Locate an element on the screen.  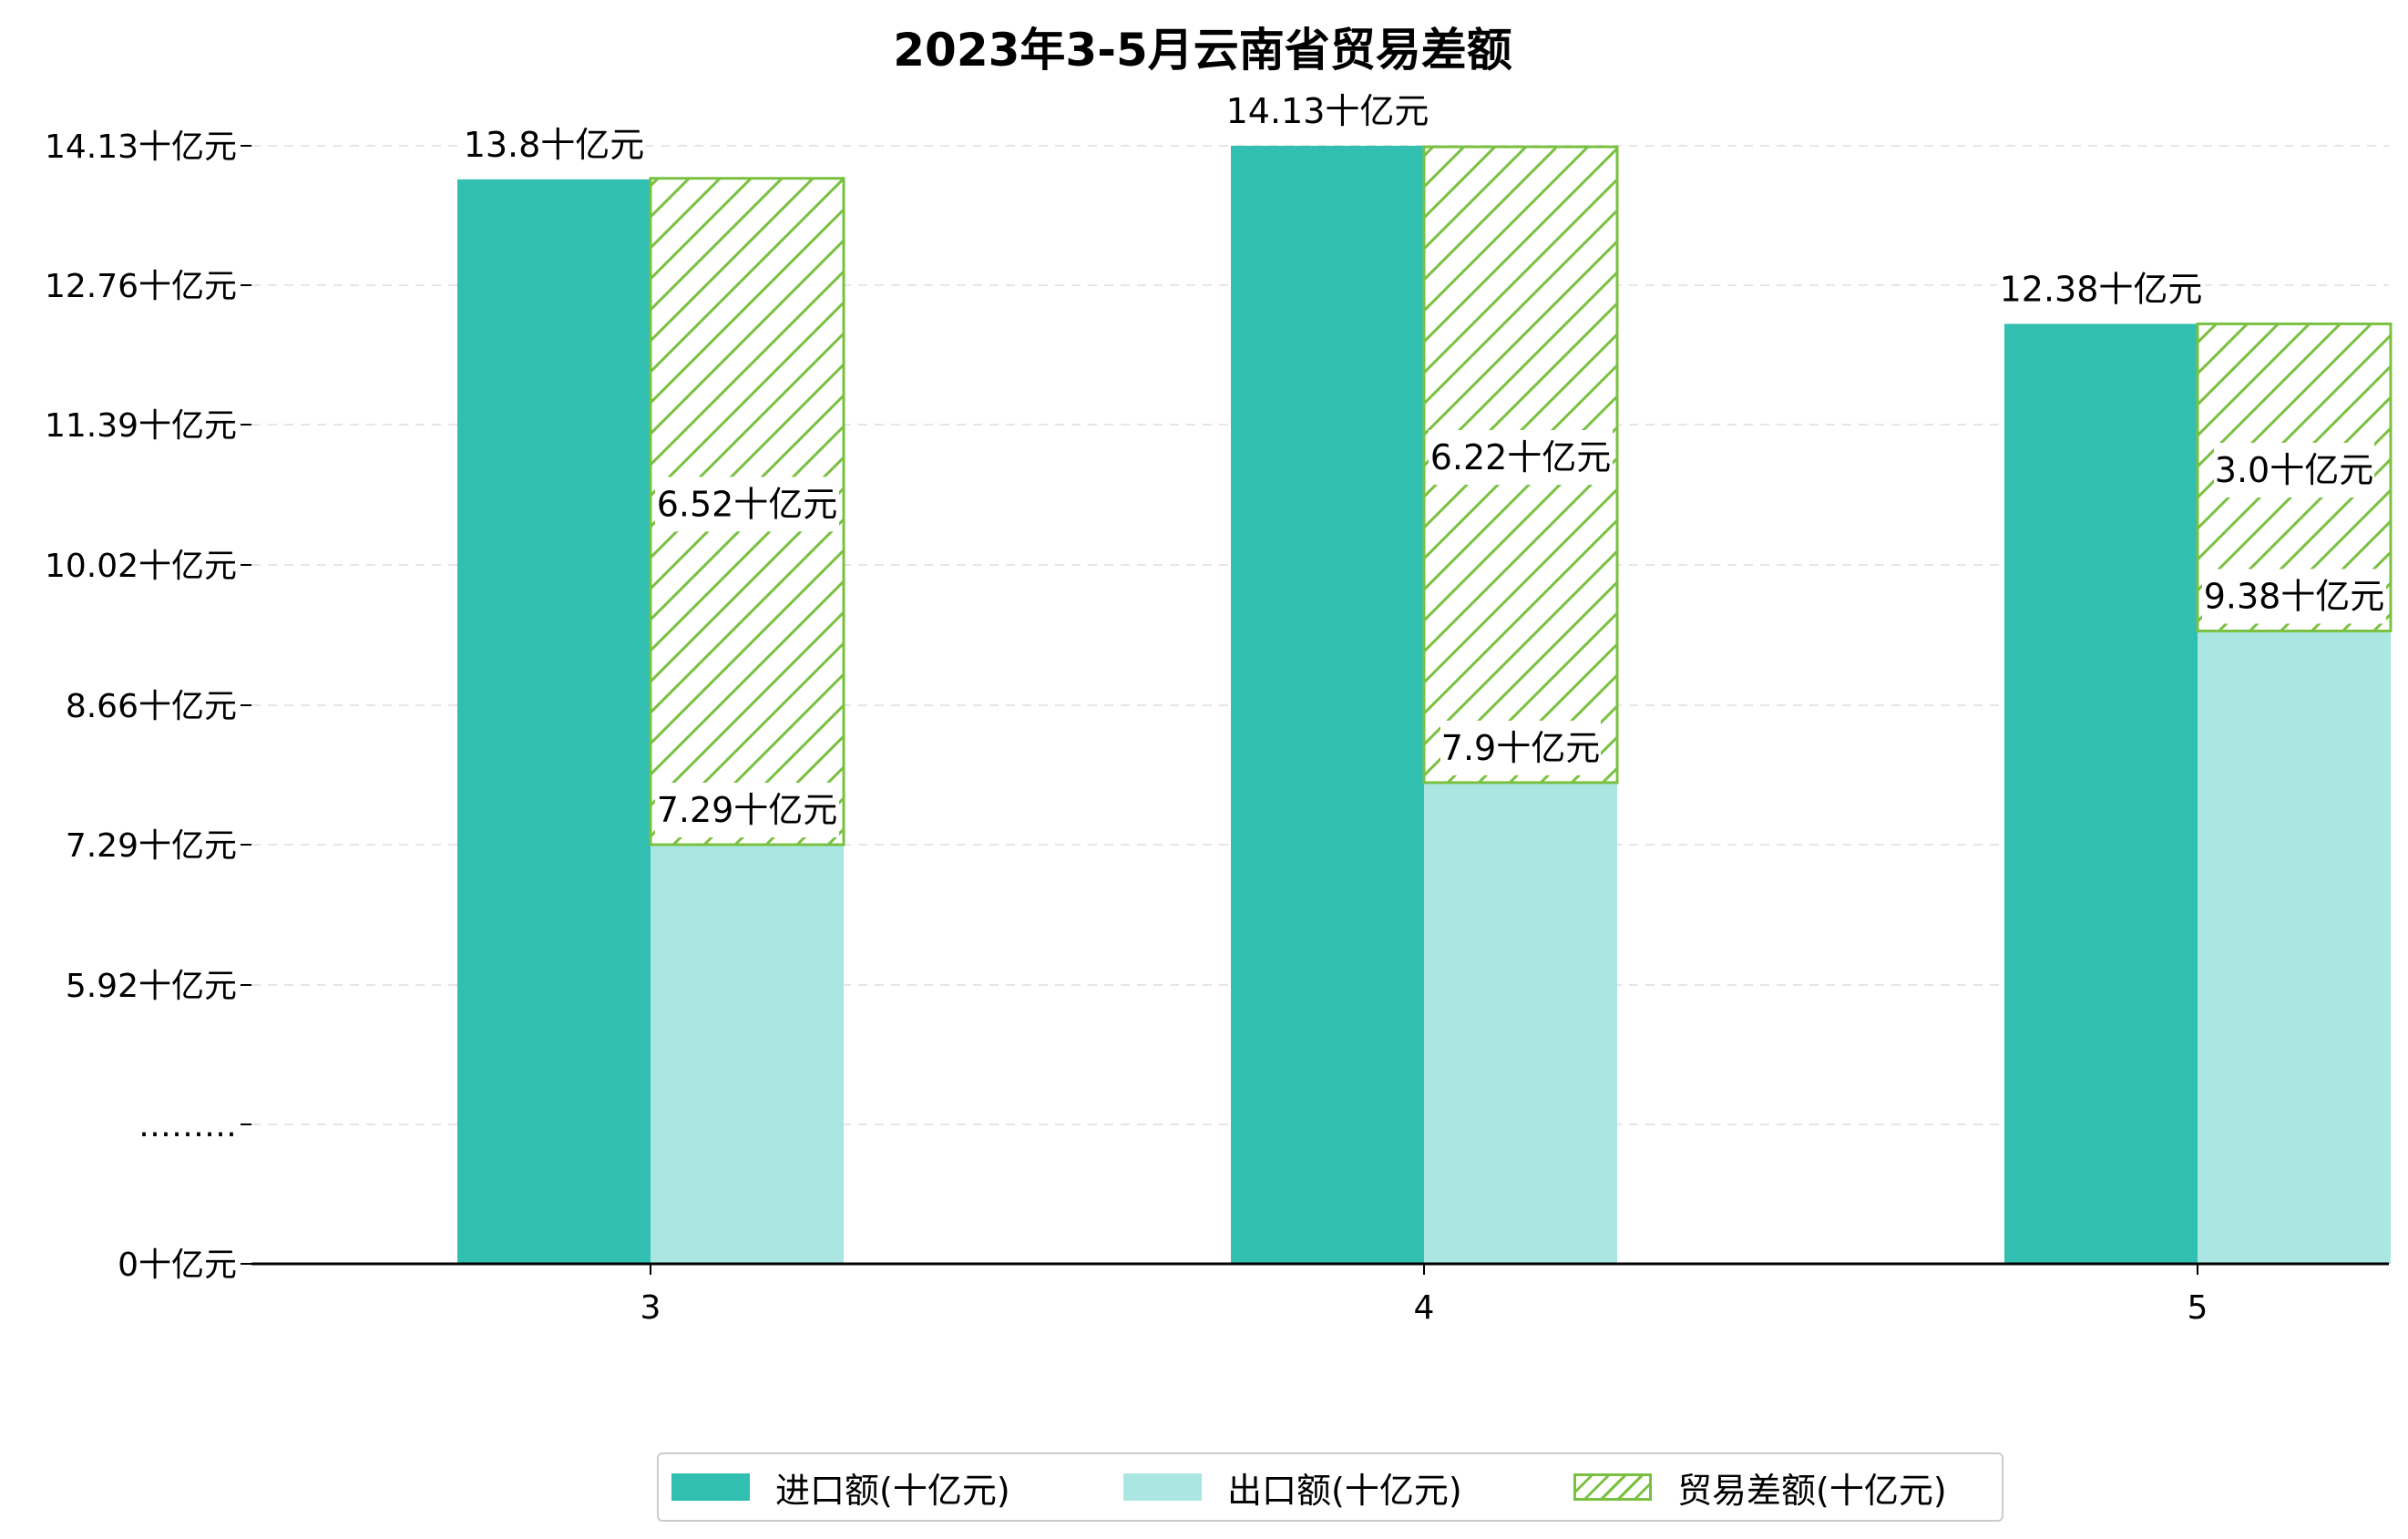
data-label-import: 14.13十亿元 is located at coordinates (1327, 112).